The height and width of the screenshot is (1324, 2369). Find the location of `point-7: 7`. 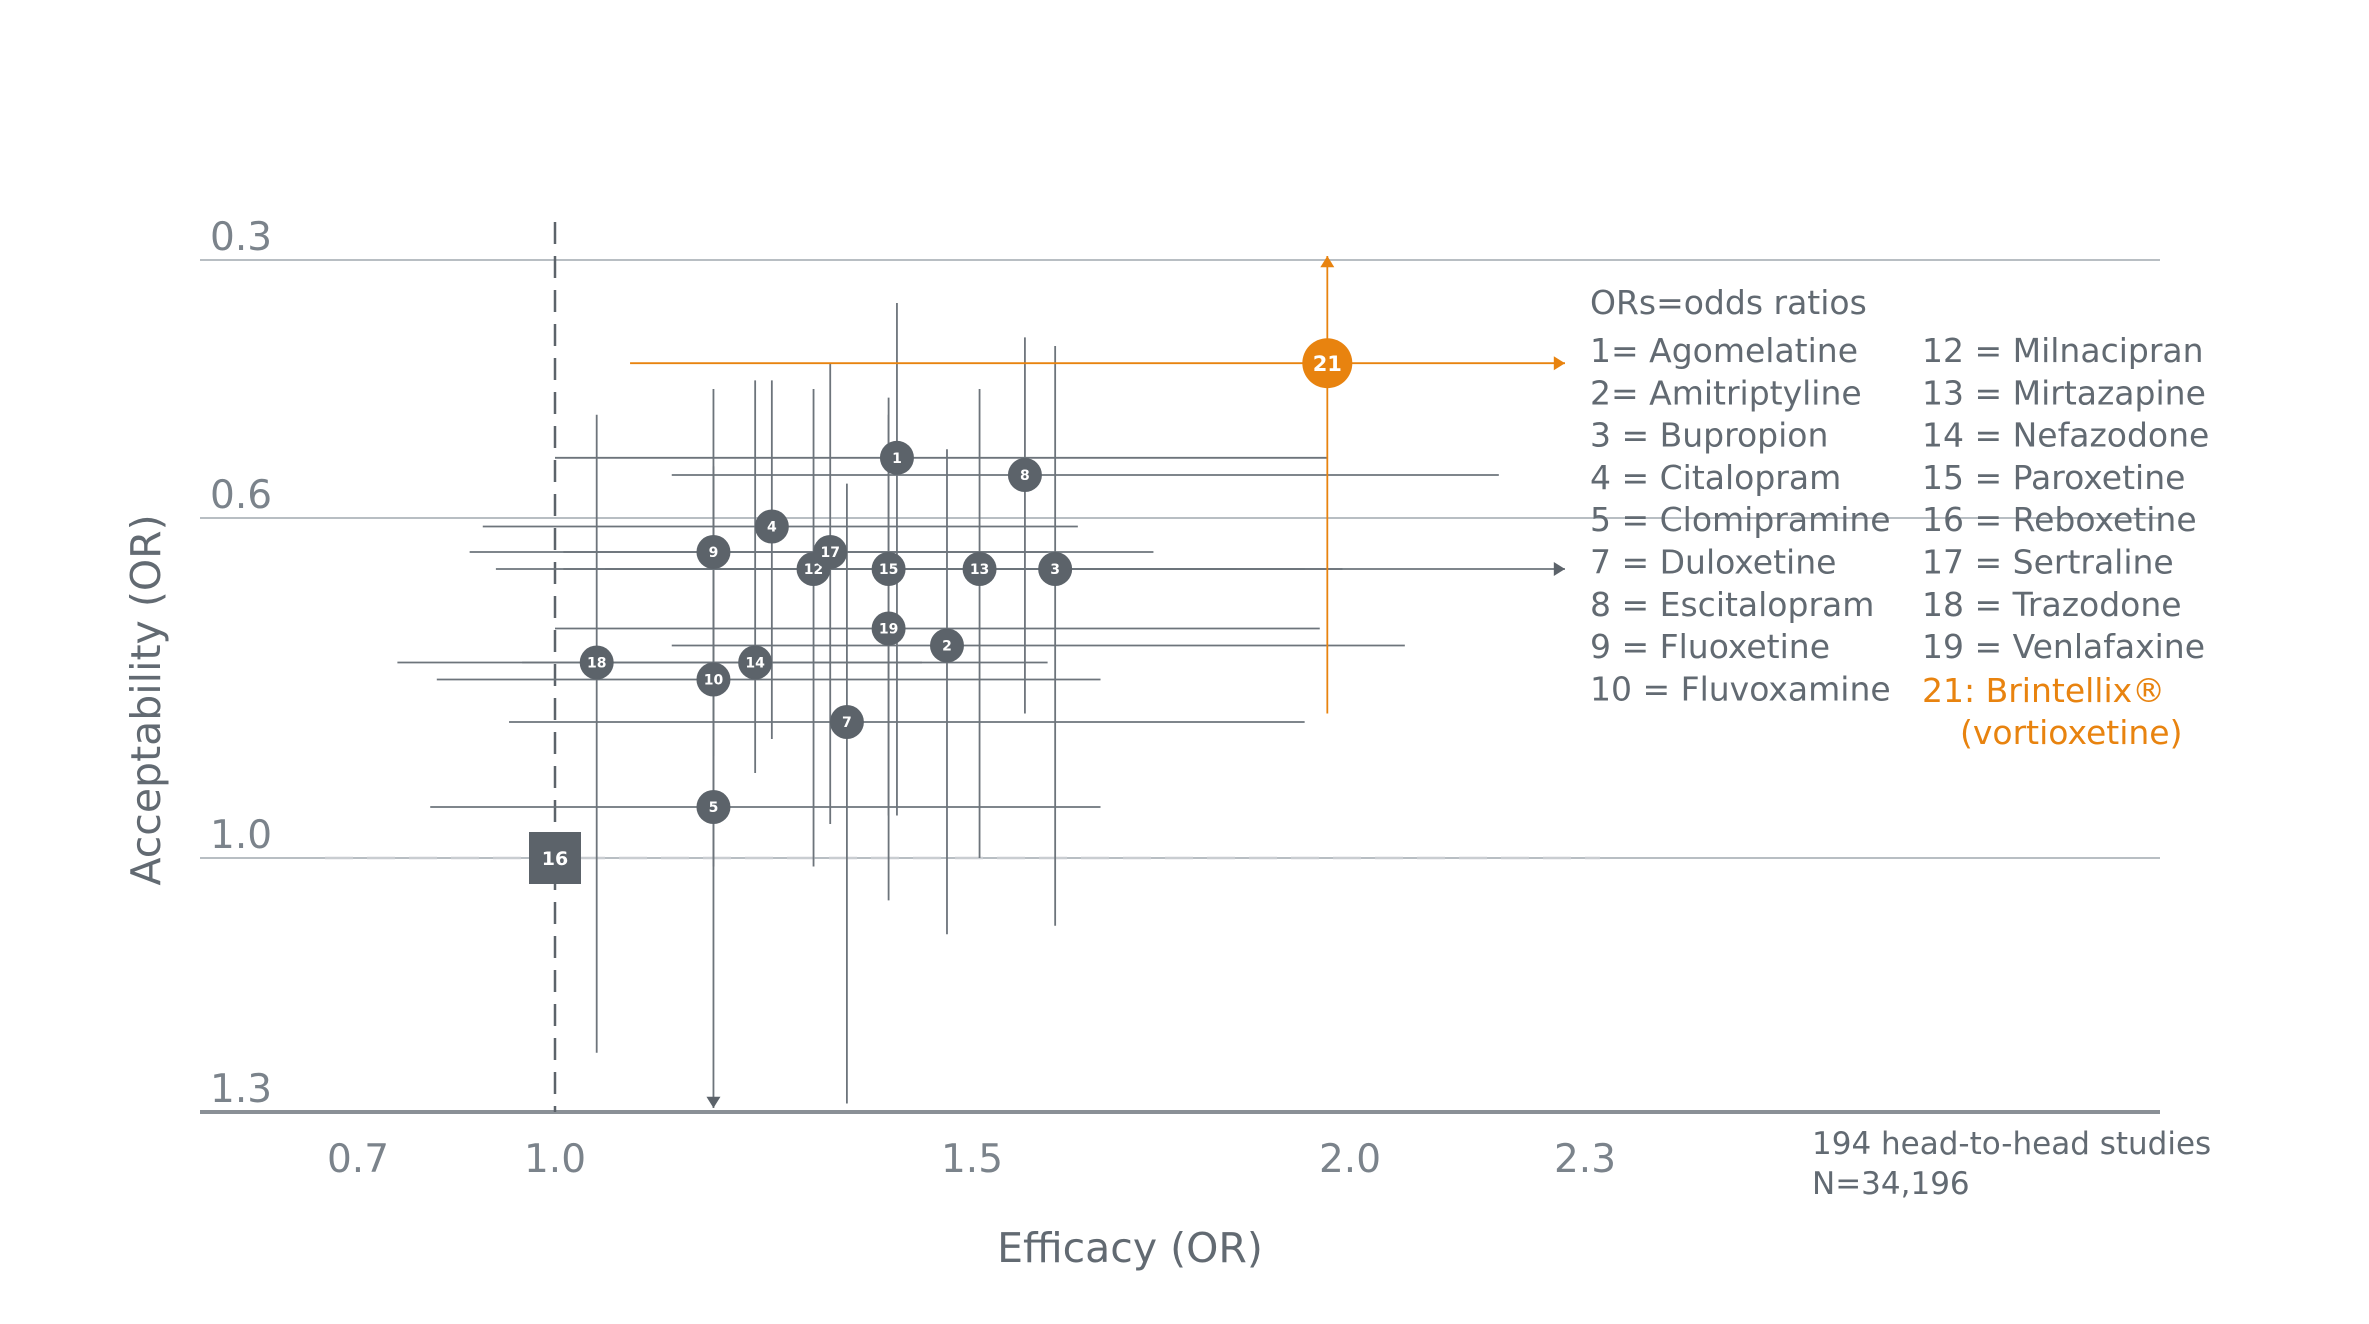

point-7: 7 is located at coordinates (846, 722).